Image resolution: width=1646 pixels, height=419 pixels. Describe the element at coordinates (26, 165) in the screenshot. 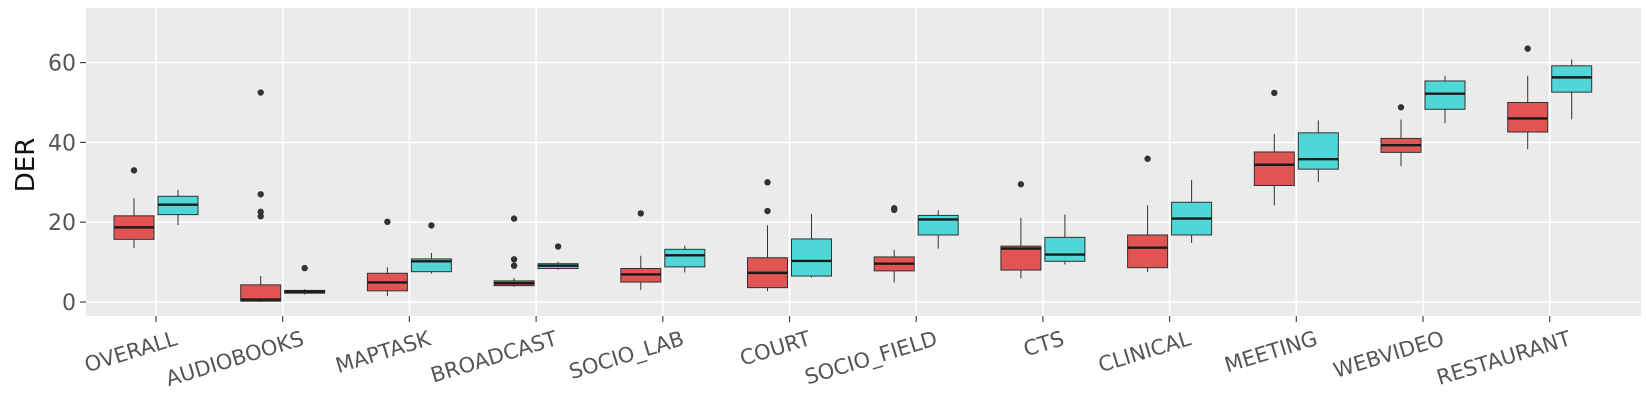

I see `y-axis-label: DER` at that location.